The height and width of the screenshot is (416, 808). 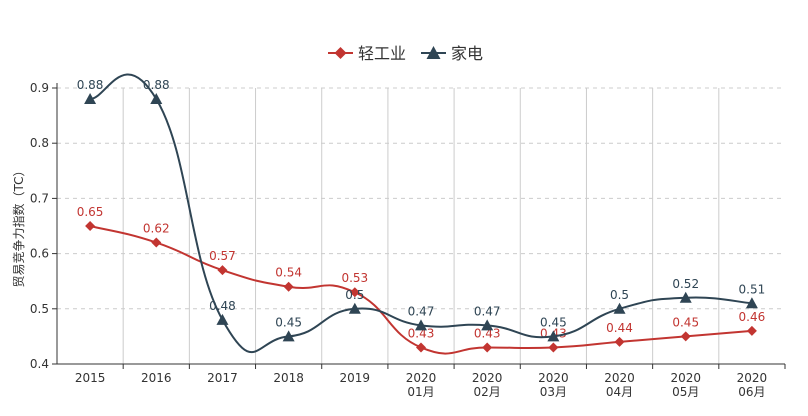 I want to click on x-tick-label: 05月, so click(x=685, y=392).